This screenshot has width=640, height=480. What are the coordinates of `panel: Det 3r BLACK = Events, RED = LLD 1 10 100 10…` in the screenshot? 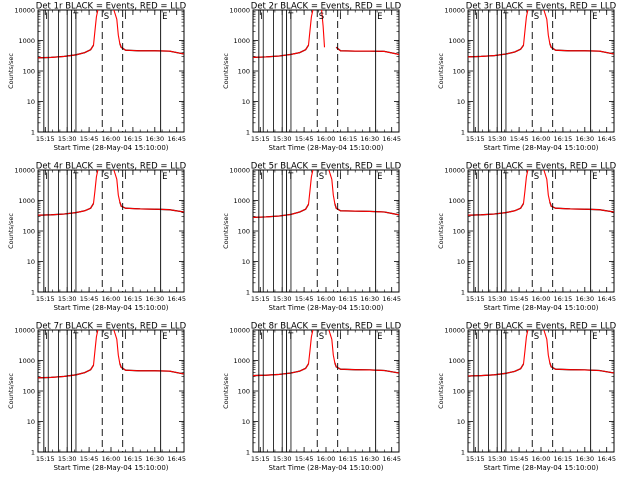 It's located at (527, 77).